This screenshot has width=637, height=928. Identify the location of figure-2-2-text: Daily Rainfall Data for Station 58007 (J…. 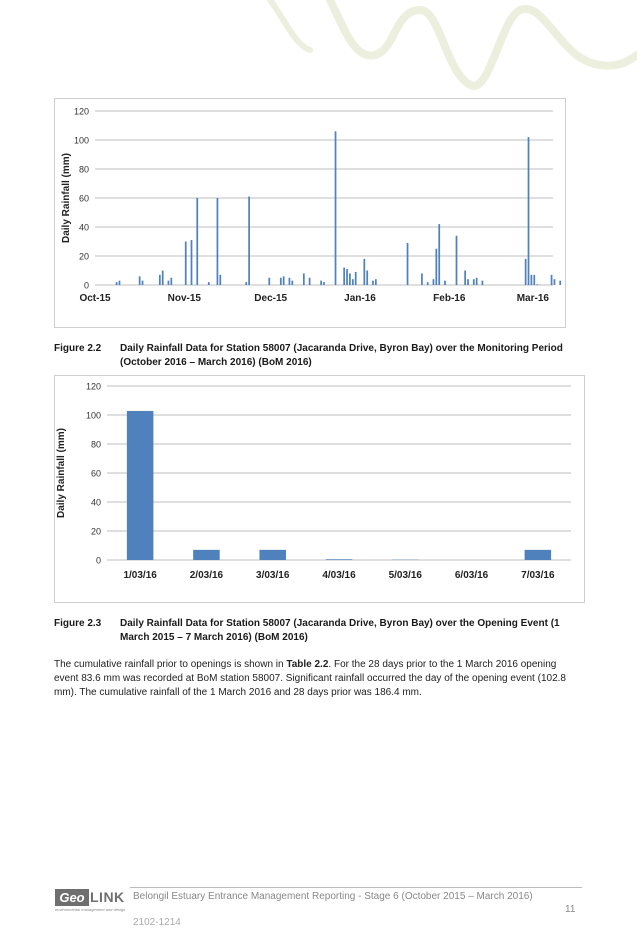
(355, 355).